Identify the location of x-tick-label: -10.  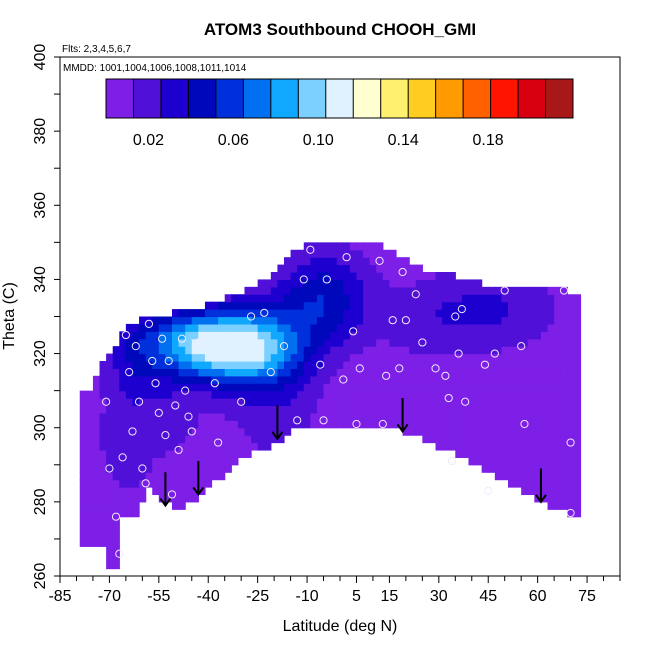
(306, 596).